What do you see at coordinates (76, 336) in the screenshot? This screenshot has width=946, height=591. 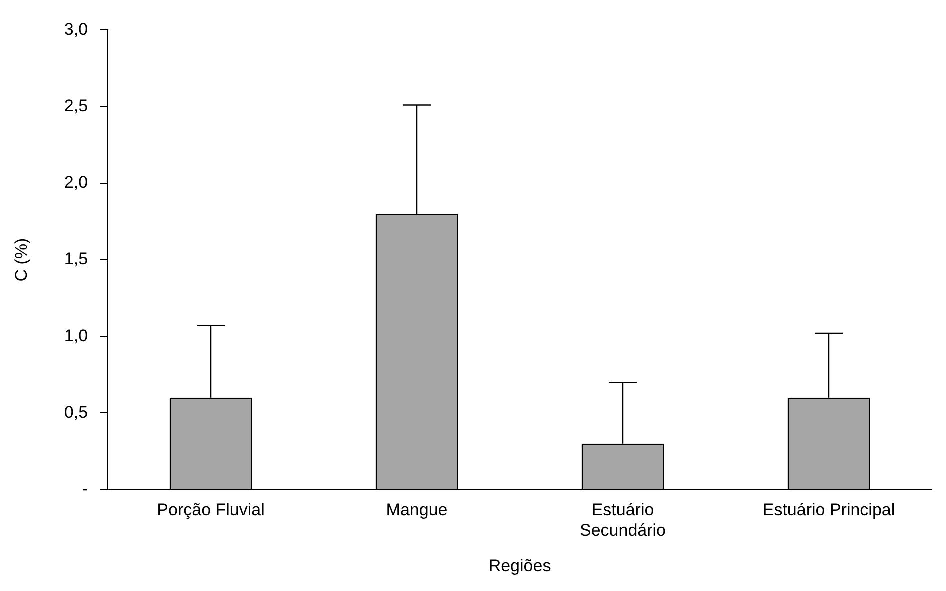 I see `y-tick-label: 1,0` at bounding box center [76, 336].